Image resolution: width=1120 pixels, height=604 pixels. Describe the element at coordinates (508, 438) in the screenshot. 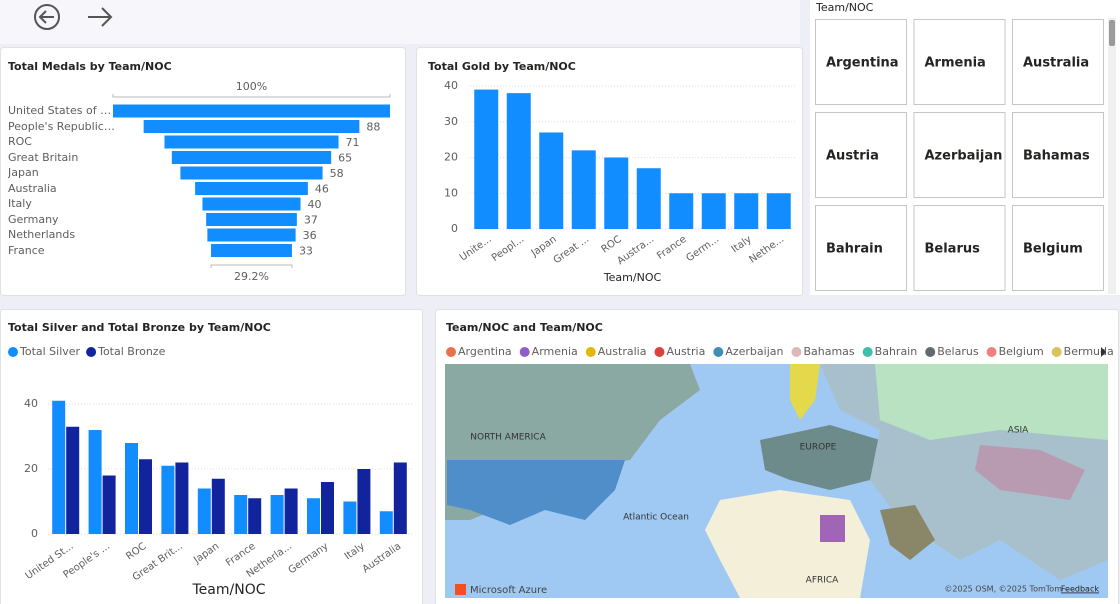

I see `map-label: NORTH AMERICA` at that location.